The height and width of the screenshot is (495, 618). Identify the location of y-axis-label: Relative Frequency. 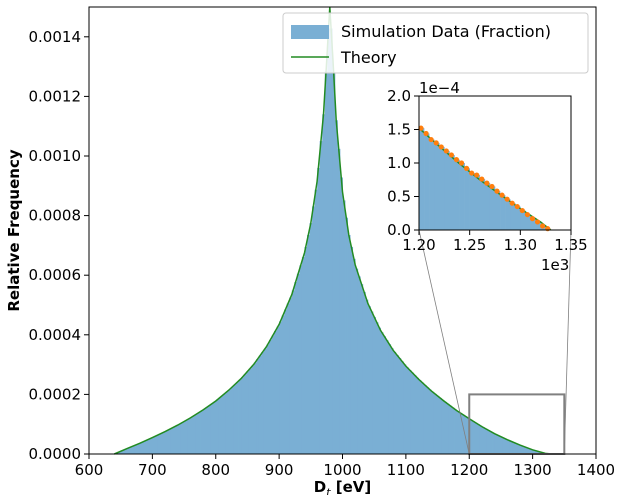
(14, 230).